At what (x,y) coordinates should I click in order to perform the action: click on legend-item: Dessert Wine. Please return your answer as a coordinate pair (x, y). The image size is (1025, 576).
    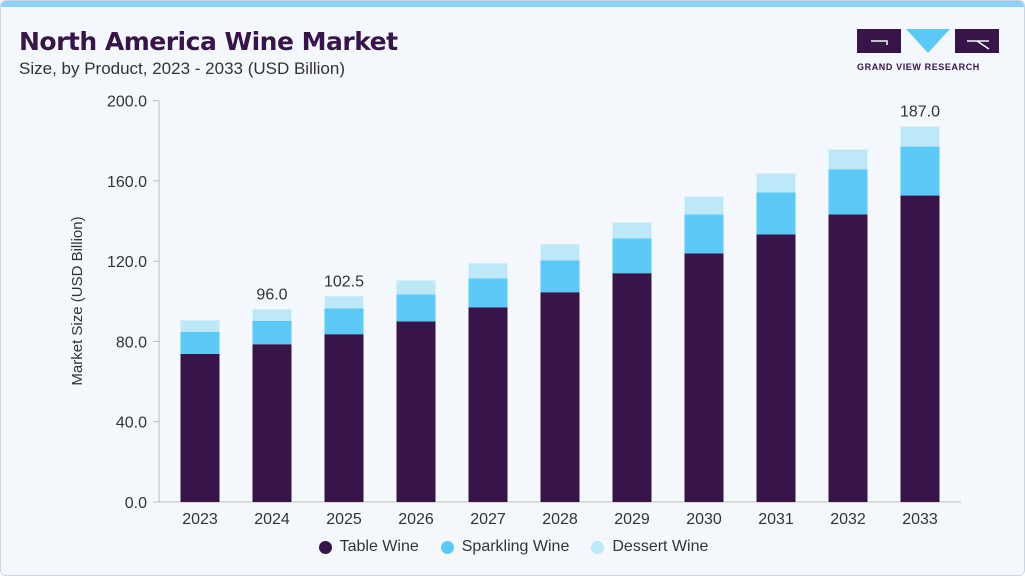
    Looking at the image, I should click on (649, 547).